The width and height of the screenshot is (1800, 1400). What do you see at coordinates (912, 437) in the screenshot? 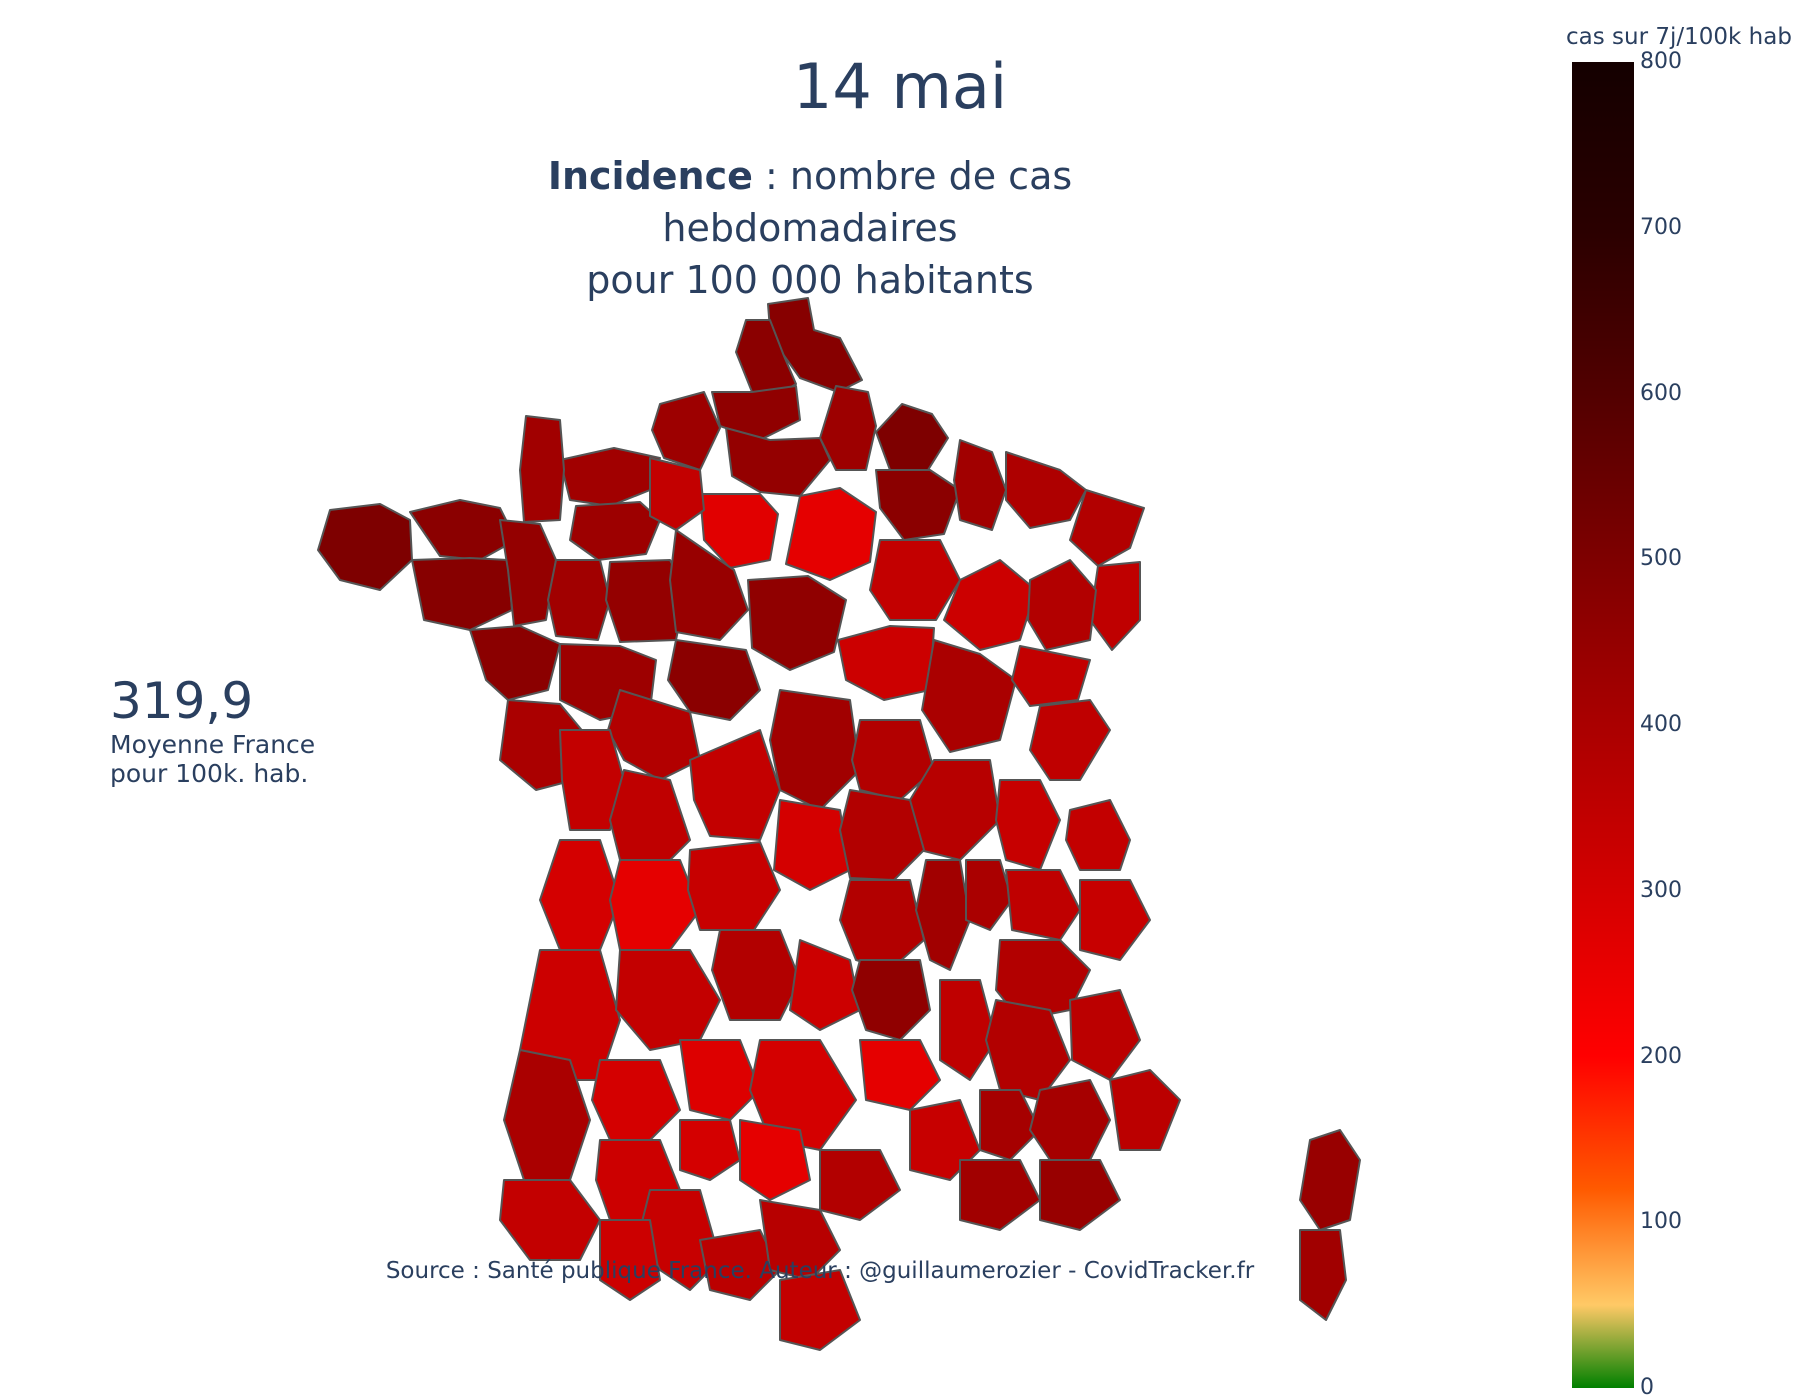
I see `department-ardennes` at bounding box center [912, 437].